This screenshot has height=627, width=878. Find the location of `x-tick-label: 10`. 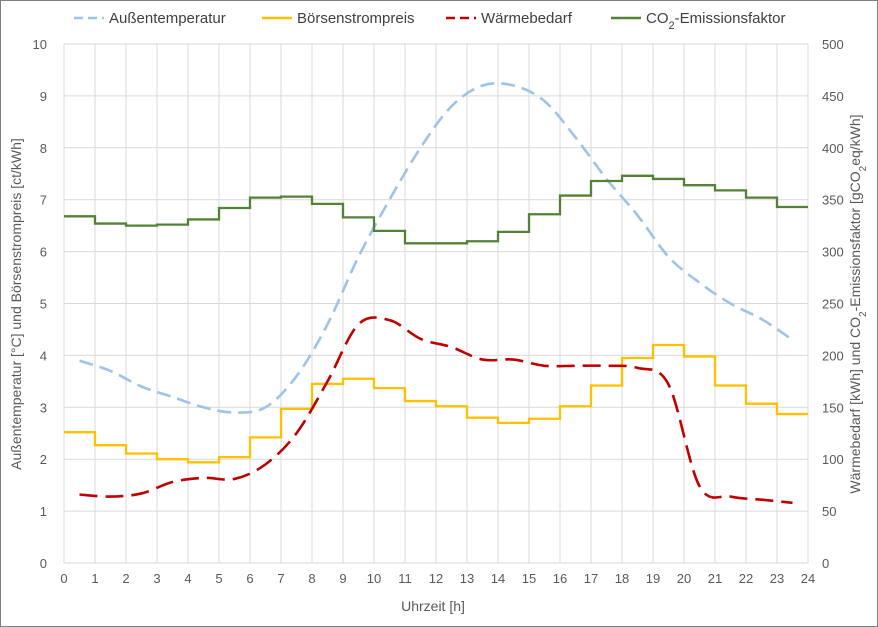

x-tick-label: 10 is located at coordinates (374, 578).